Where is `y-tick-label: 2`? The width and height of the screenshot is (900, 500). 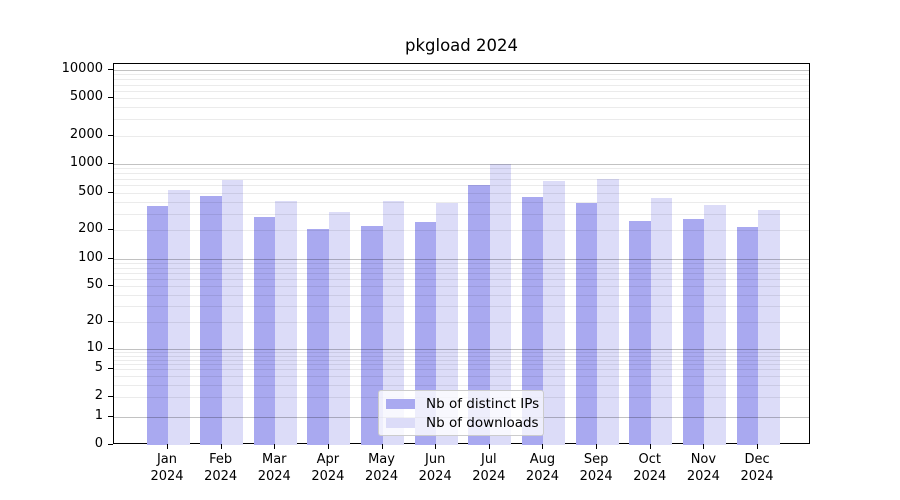
y-tick-label: 2 is located at coordinates (98, 395).